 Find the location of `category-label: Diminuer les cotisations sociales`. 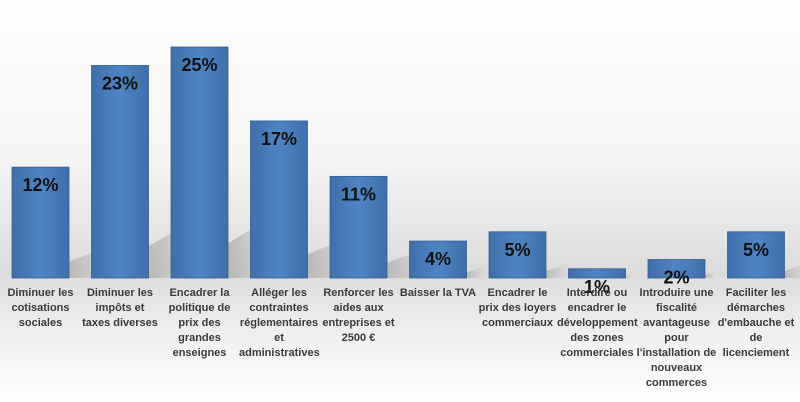

category-label: Diminuer les cotisations sociales is located at coordinates (40, 308).